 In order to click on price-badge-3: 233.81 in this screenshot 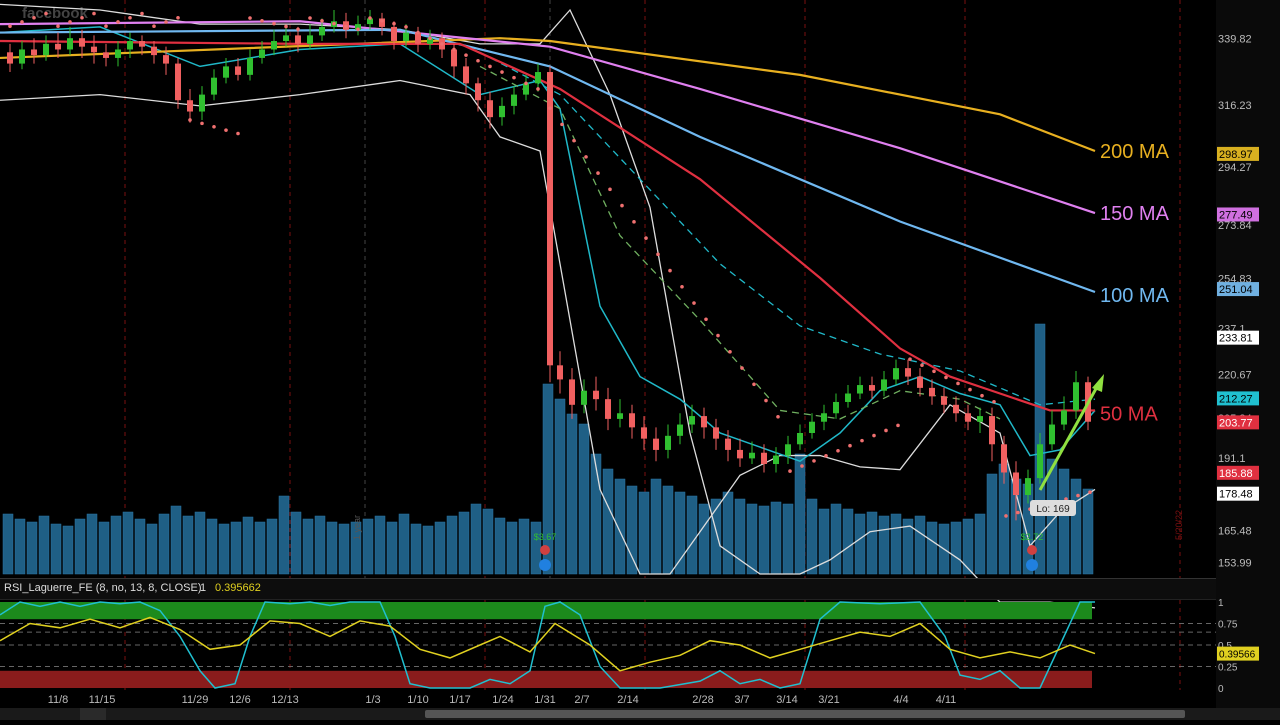, I will do `click(1236, 339)`.